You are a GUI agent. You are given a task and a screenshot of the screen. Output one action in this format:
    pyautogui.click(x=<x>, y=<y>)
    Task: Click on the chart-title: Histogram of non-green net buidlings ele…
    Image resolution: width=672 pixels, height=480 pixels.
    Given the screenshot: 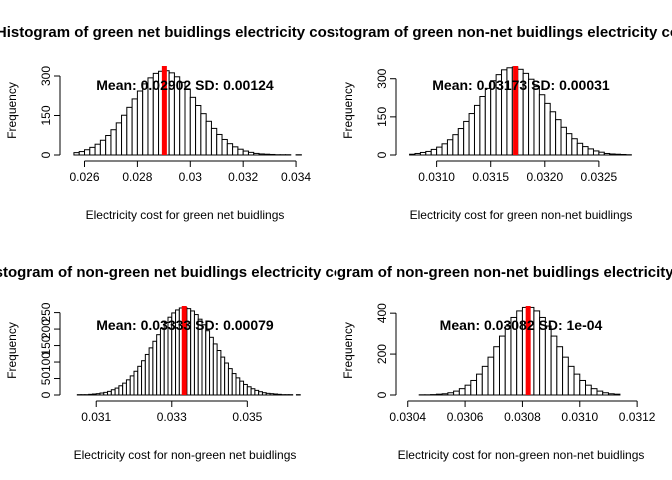 What is the action you would take?
    pyautogui.click(x=178, y=272)
    